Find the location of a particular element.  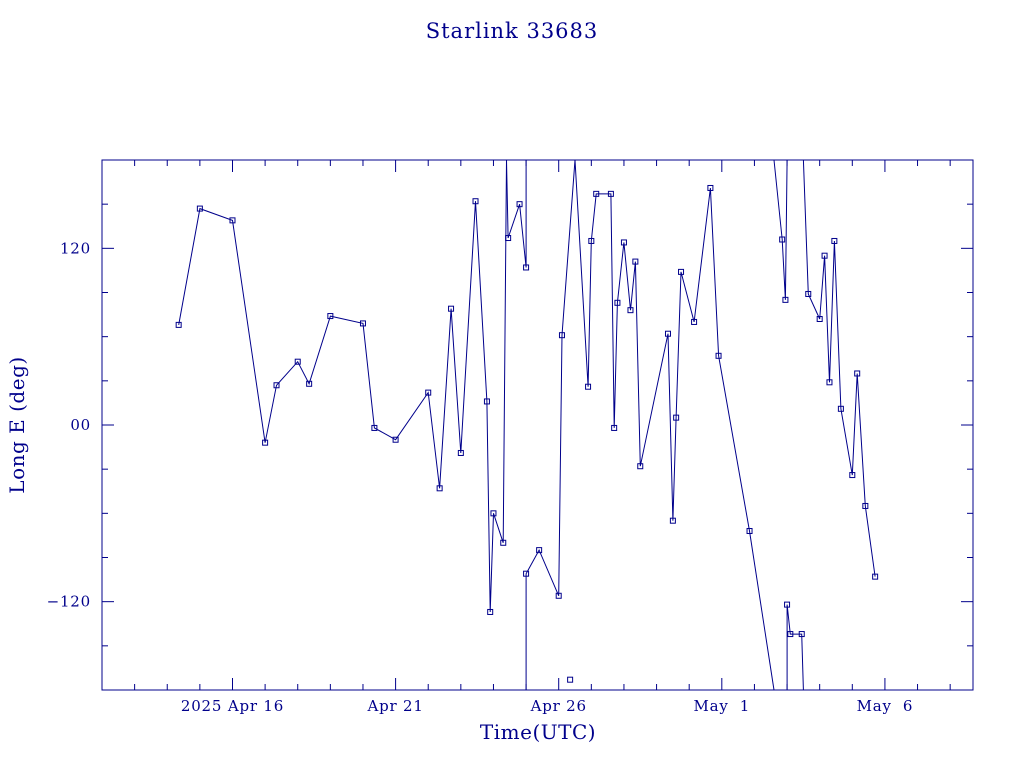

y-tick-label: −120 is located at coordinates (69, 602).